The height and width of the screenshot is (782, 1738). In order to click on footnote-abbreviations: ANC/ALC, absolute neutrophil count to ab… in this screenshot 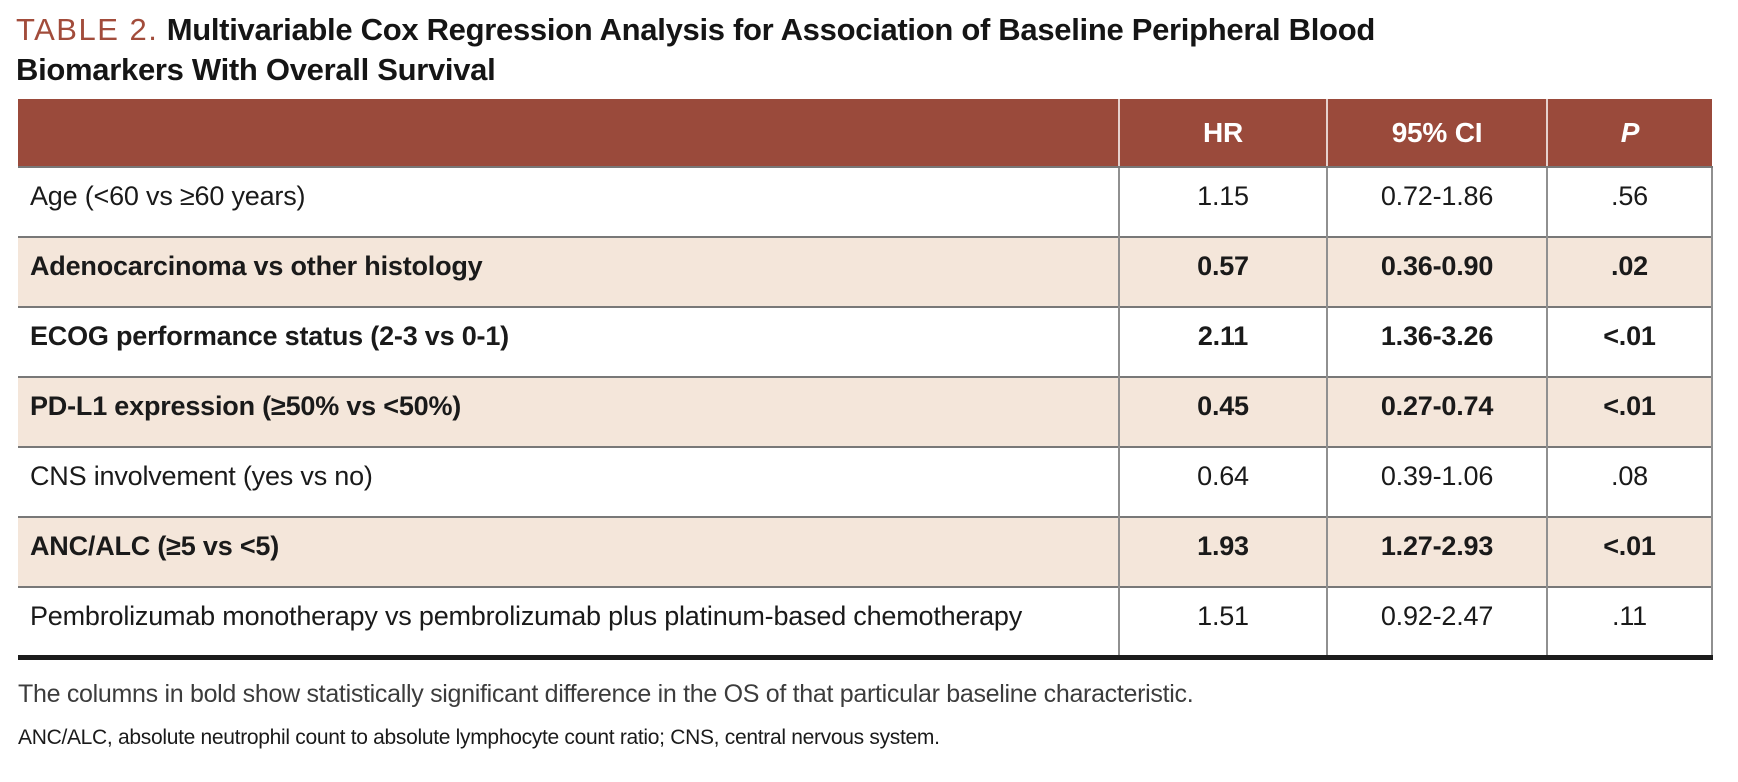, I will do `click(479, 737)`.